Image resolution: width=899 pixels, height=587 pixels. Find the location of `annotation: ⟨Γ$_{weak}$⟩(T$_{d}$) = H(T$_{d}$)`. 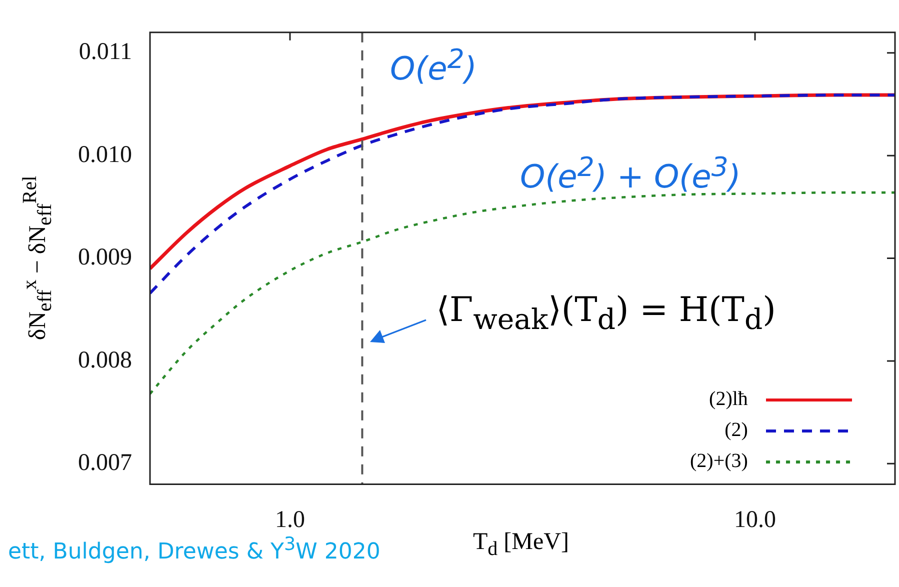

annotation: ⟨Γ$_{weak}$⟩(T$_{d}$) = H(T$_{d}$) is located at coordinates (606, 313).